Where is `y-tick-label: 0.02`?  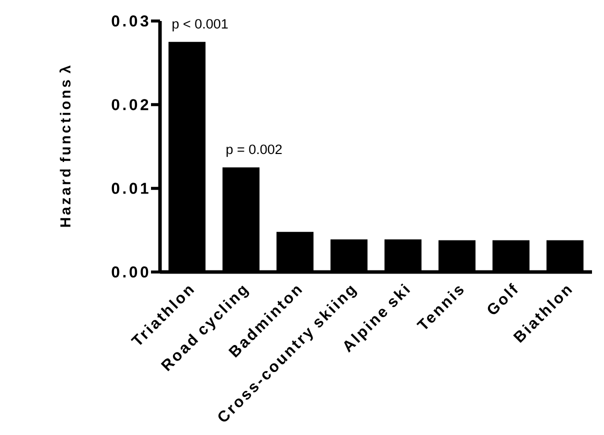
y-tick-label: 0.02 is located at coordinates (130, 104).